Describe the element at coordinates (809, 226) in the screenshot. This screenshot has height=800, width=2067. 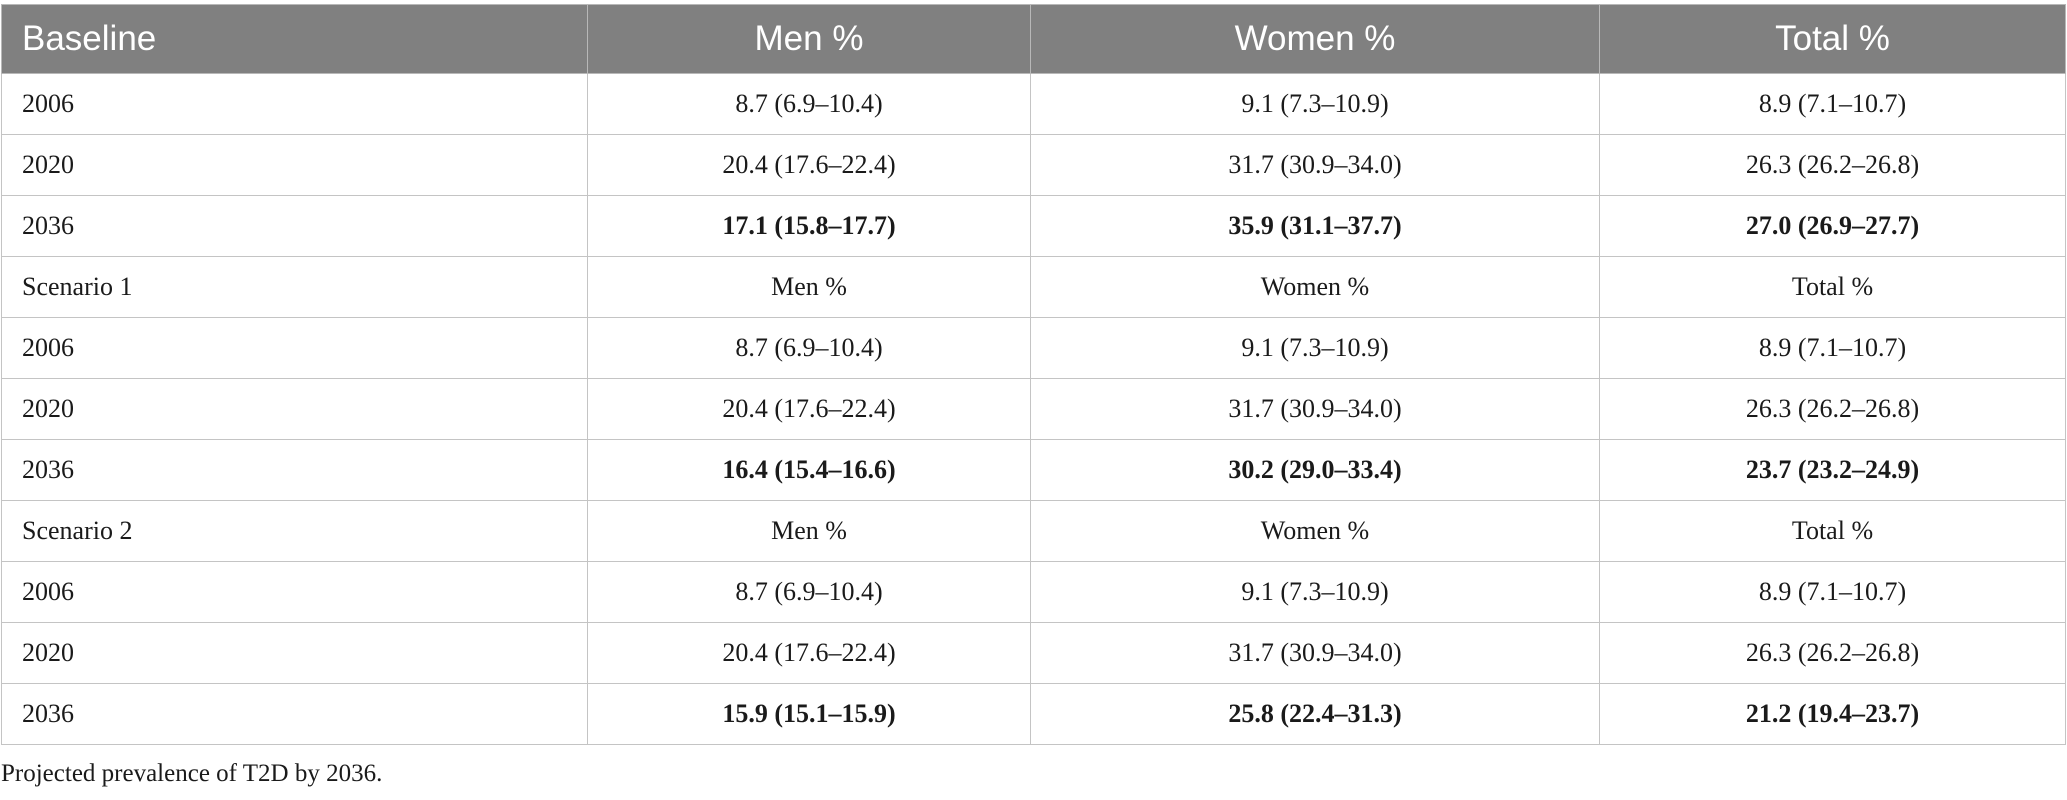
I see `cell-men: 17.1 (15.8–17.7)` at that location.